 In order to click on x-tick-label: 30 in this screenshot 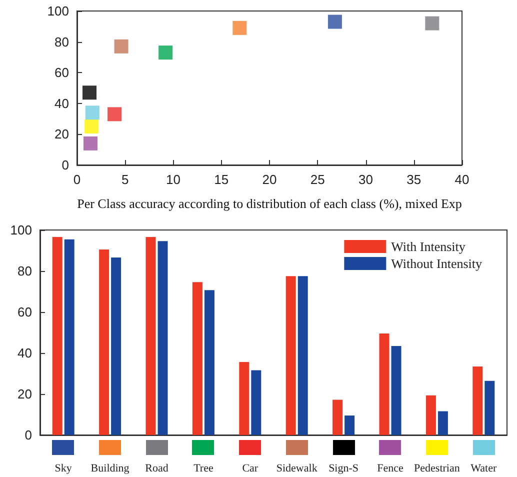, I will do `click(365, 179)`.